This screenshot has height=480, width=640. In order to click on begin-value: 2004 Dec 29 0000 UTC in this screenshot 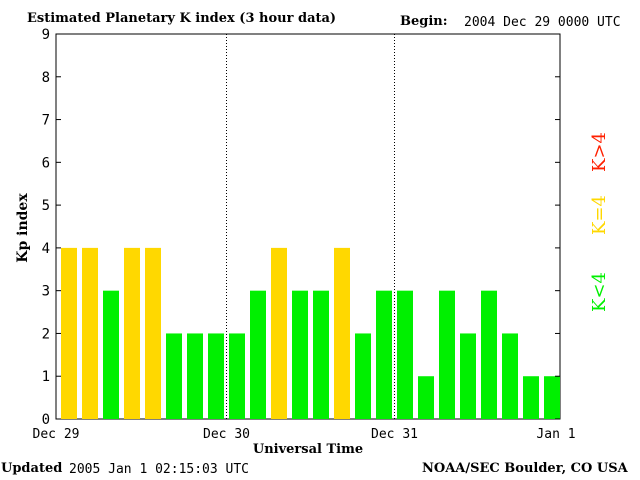, I will do `click(542, 22)`.